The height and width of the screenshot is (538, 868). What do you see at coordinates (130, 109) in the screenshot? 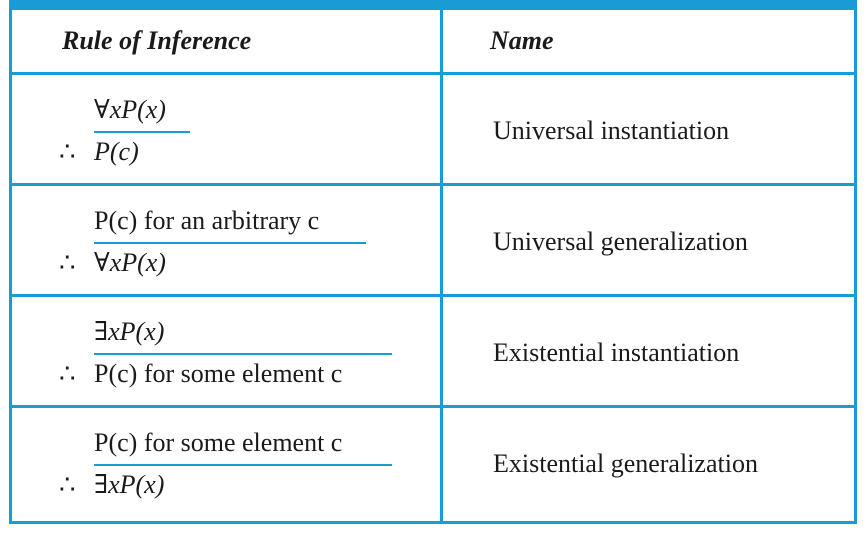
I see `premise: ∀xP(x)` at bounding box center [130, 109].